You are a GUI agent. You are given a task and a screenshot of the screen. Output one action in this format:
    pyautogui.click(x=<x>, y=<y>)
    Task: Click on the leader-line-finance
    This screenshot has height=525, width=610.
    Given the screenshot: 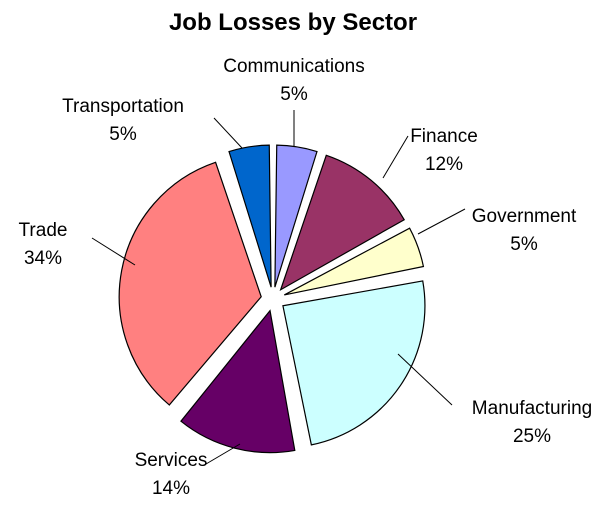 What is the action you would take?
    pyautogui.click(x=395, y=157)
    